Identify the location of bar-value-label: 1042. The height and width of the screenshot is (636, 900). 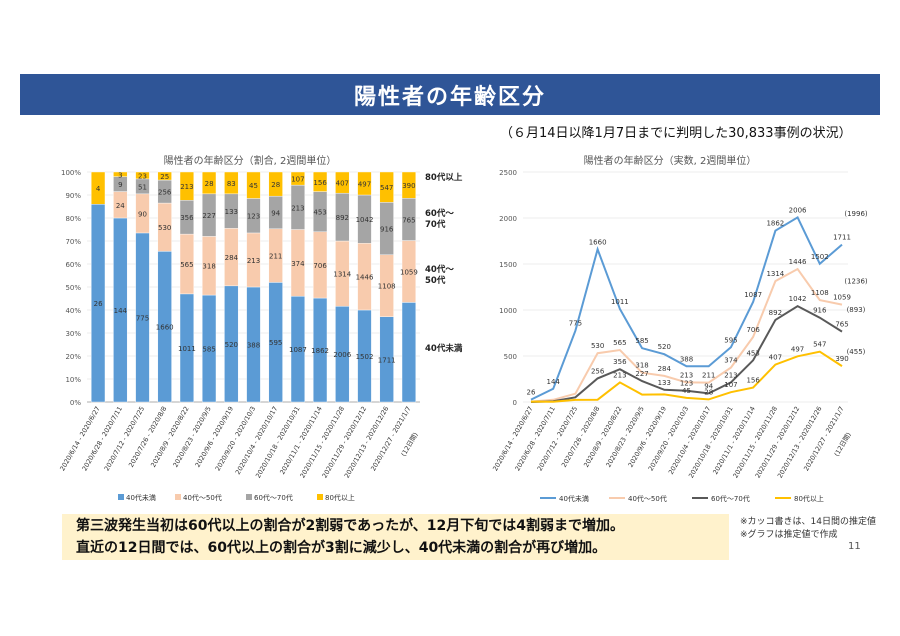
(365, 220).